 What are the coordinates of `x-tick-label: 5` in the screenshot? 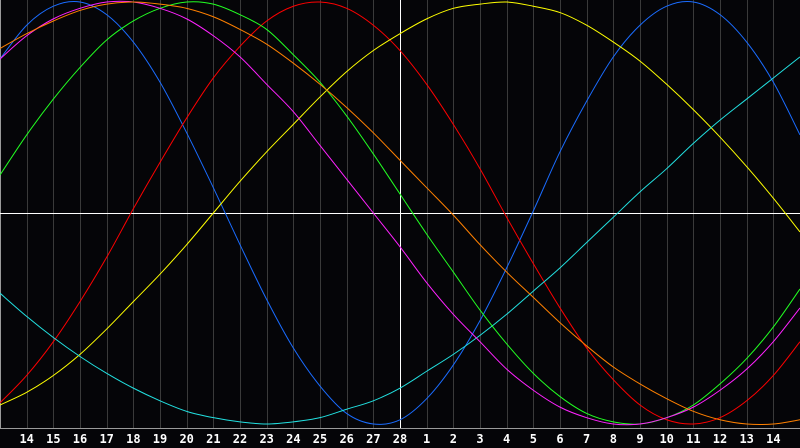 It's located at (533, 439).